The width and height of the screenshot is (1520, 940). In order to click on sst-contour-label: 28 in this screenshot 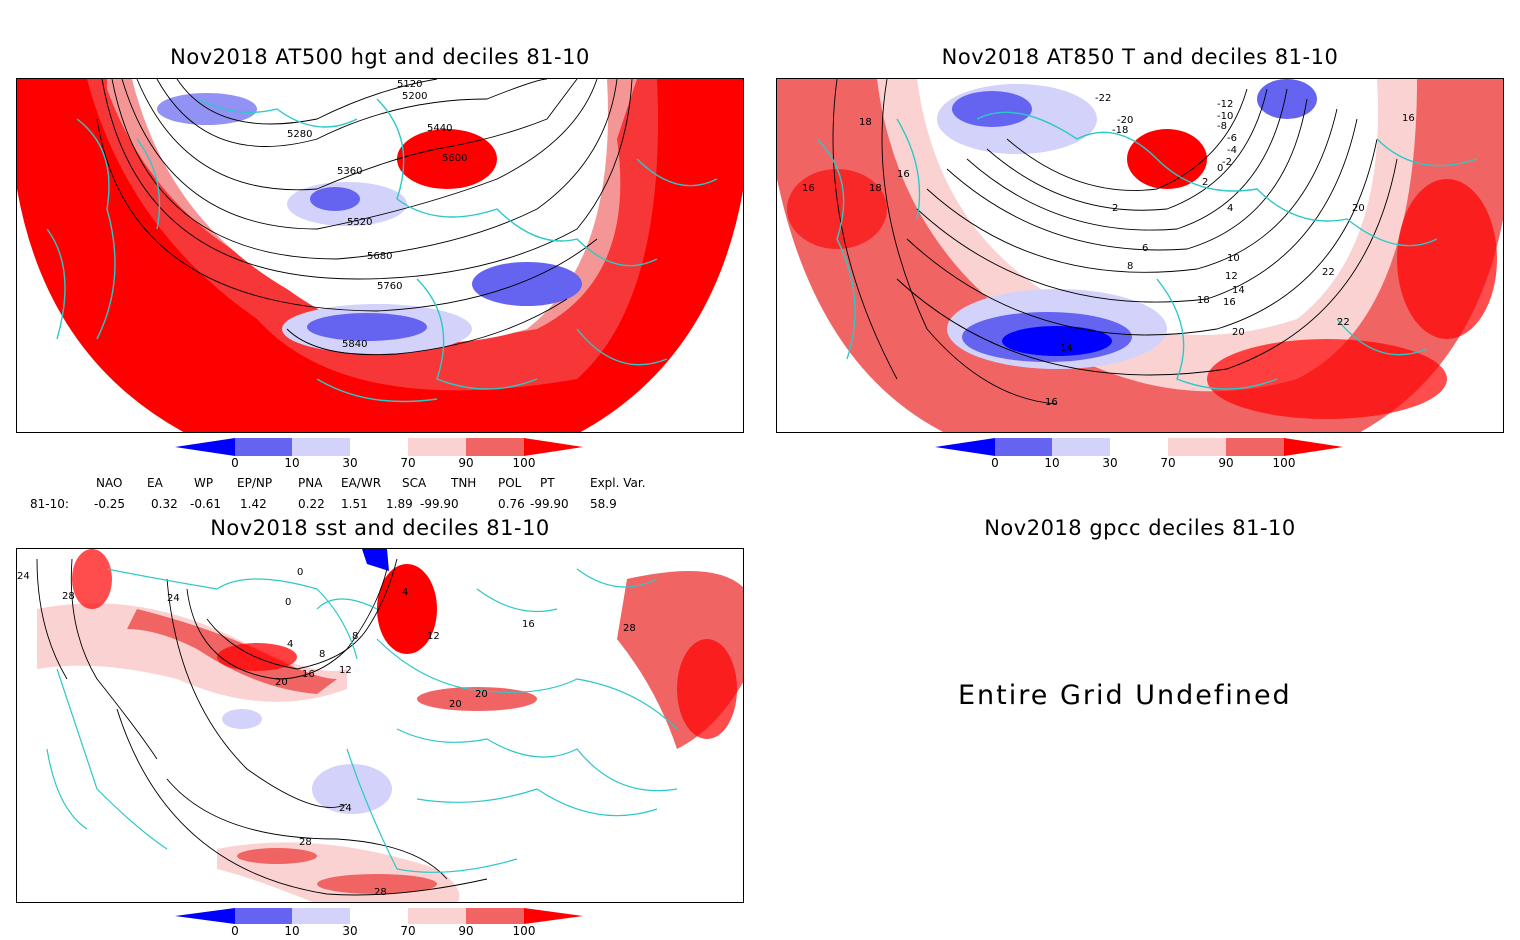, I will do `click(629, 628)`.